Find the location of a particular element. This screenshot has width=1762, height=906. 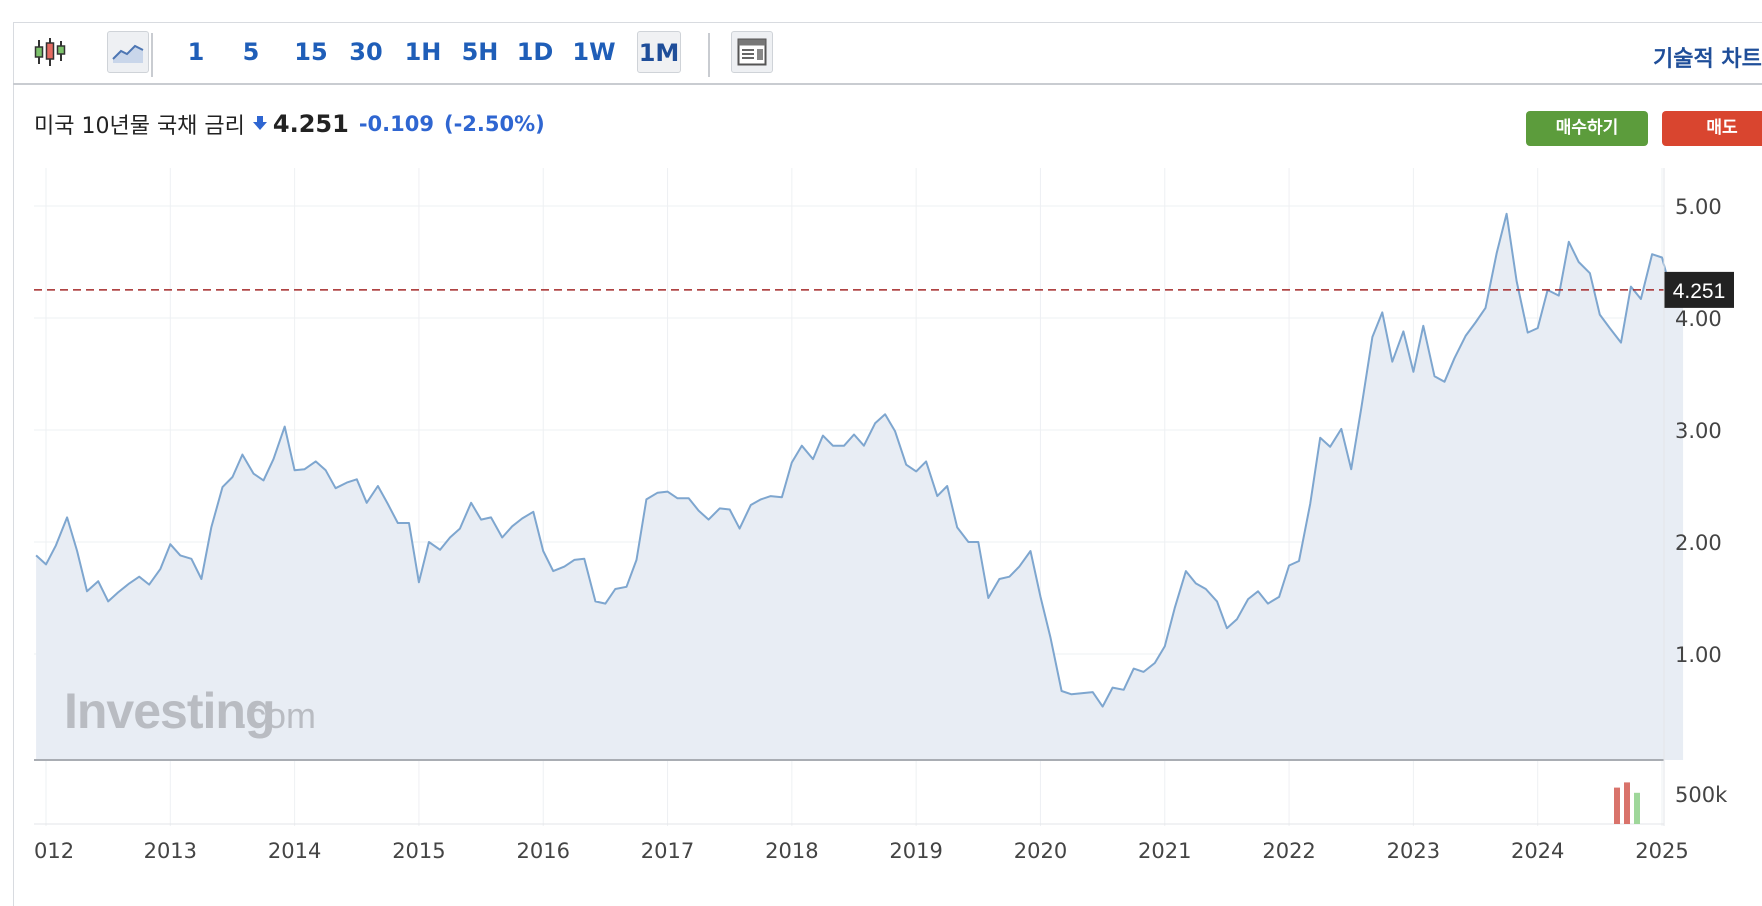

interval-15: 15 is located at coordinates (311, 52).